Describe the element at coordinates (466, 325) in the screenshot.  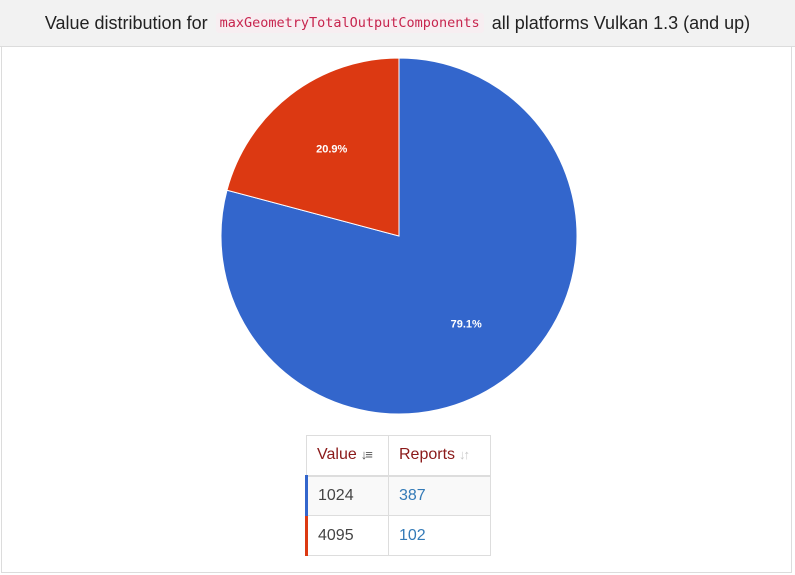
I see `pie-label-1024: 79.1%` at that location.